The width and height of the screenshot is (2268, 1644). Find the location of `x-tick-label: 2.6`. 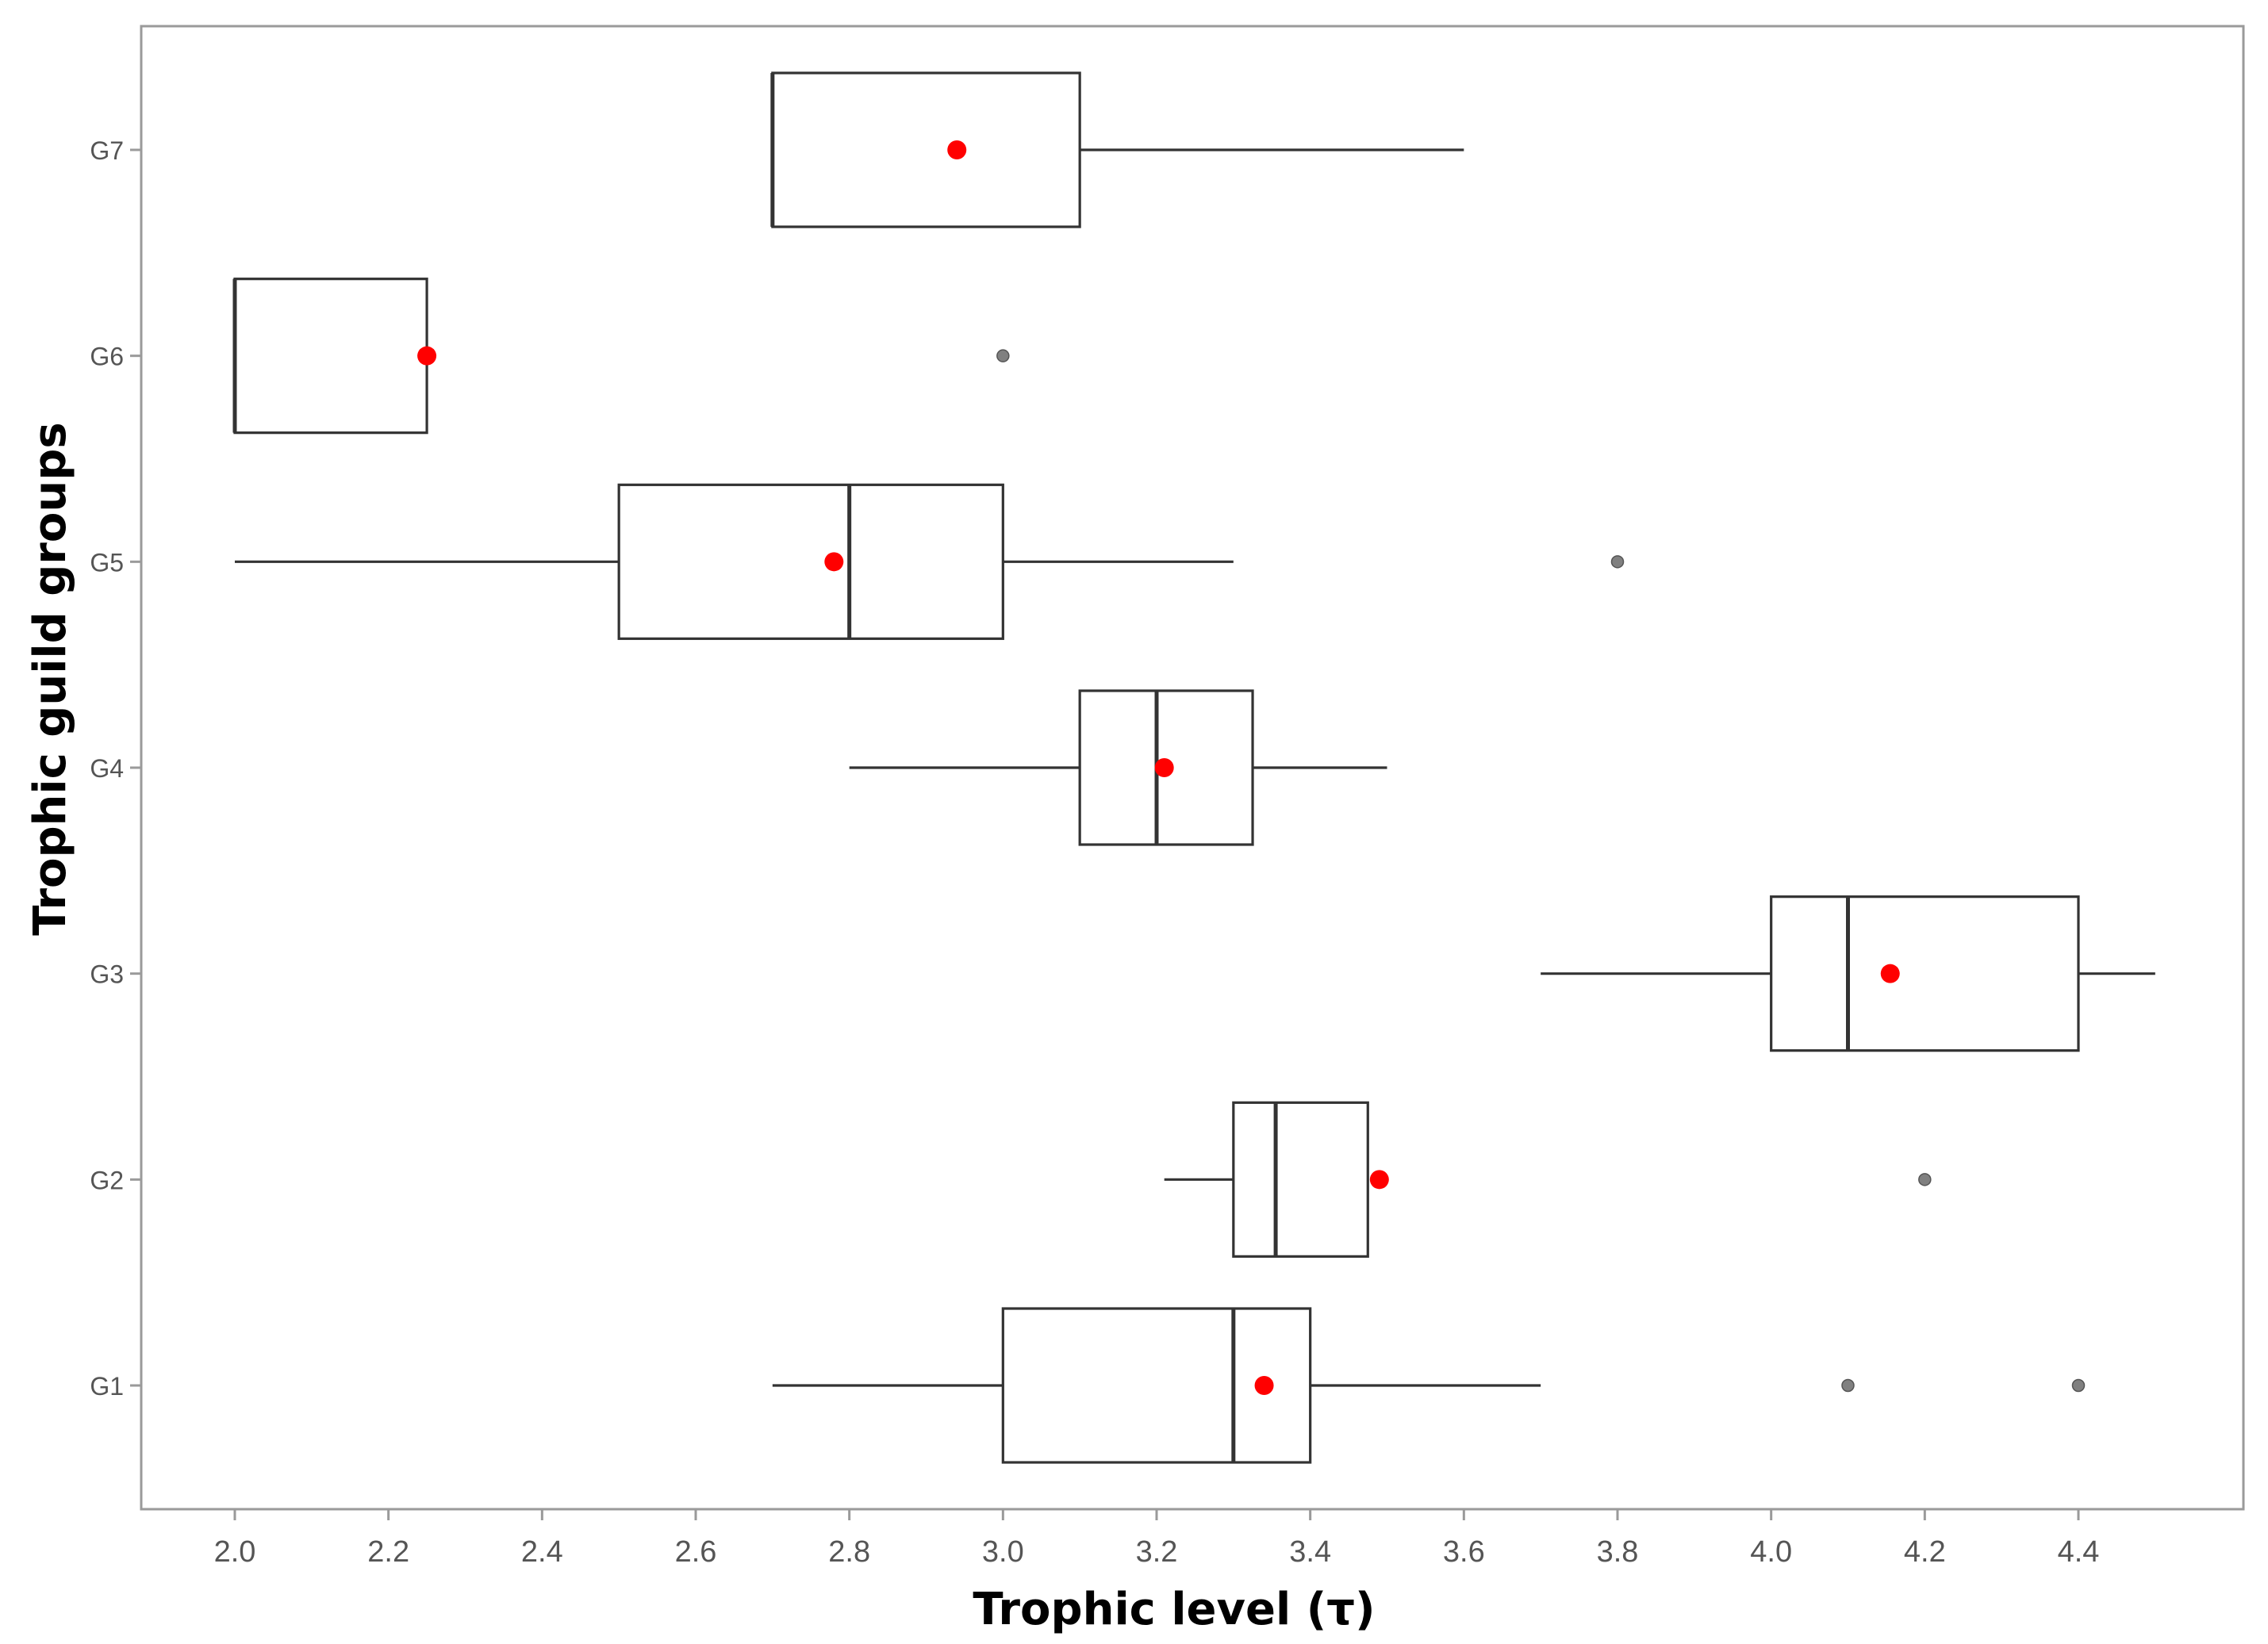

x-tick-label: 2.6 is located at coordinates (696, 1552).